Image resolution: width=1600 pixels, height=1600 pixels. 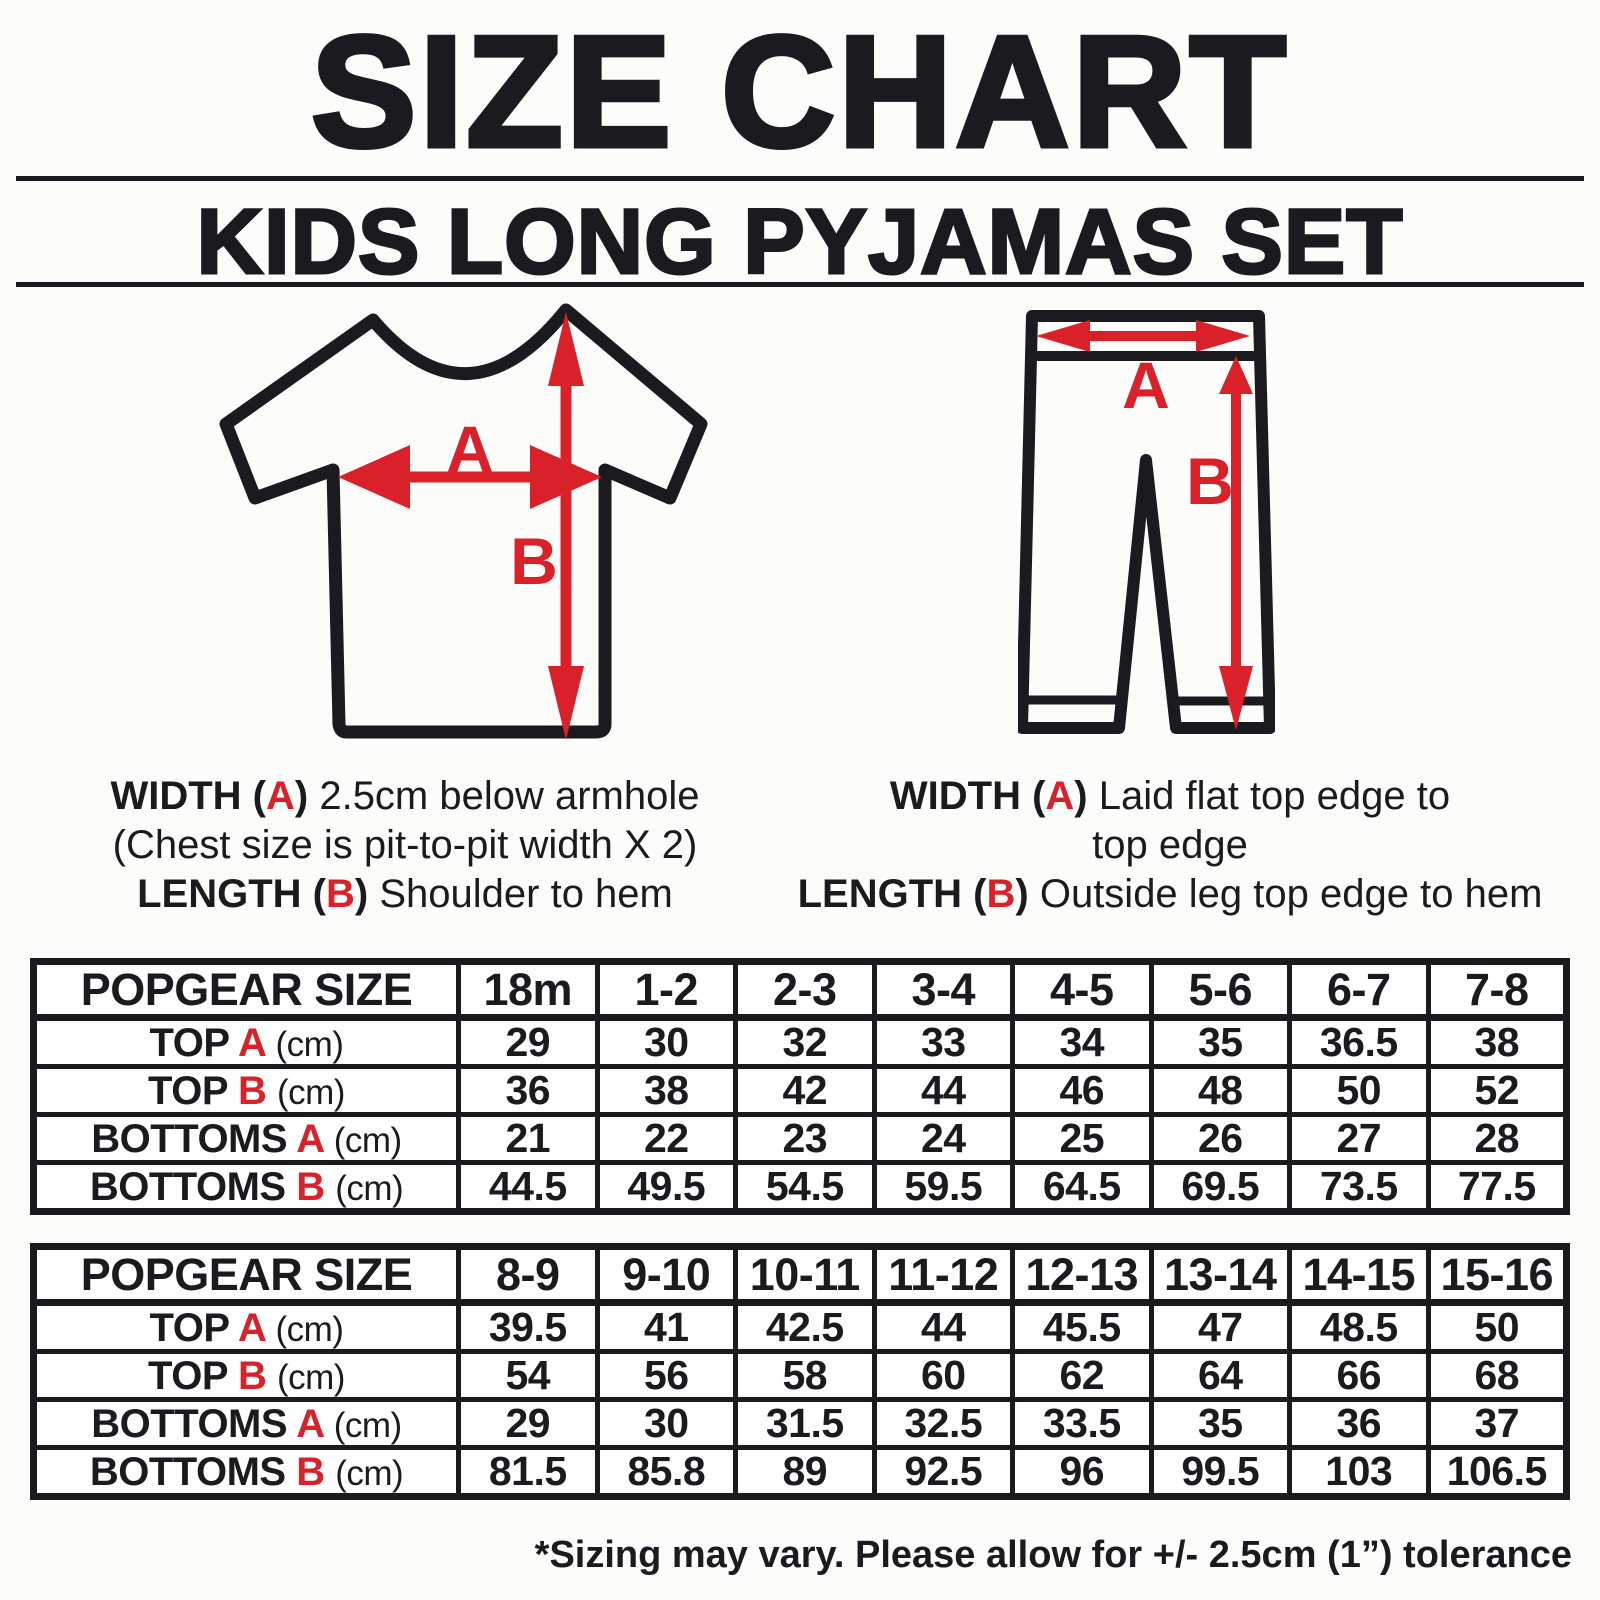 What do you see at coordinates (528, 990) in the screenshot?
I see `size-col-header: 18m` at bounding box center [528, 990].